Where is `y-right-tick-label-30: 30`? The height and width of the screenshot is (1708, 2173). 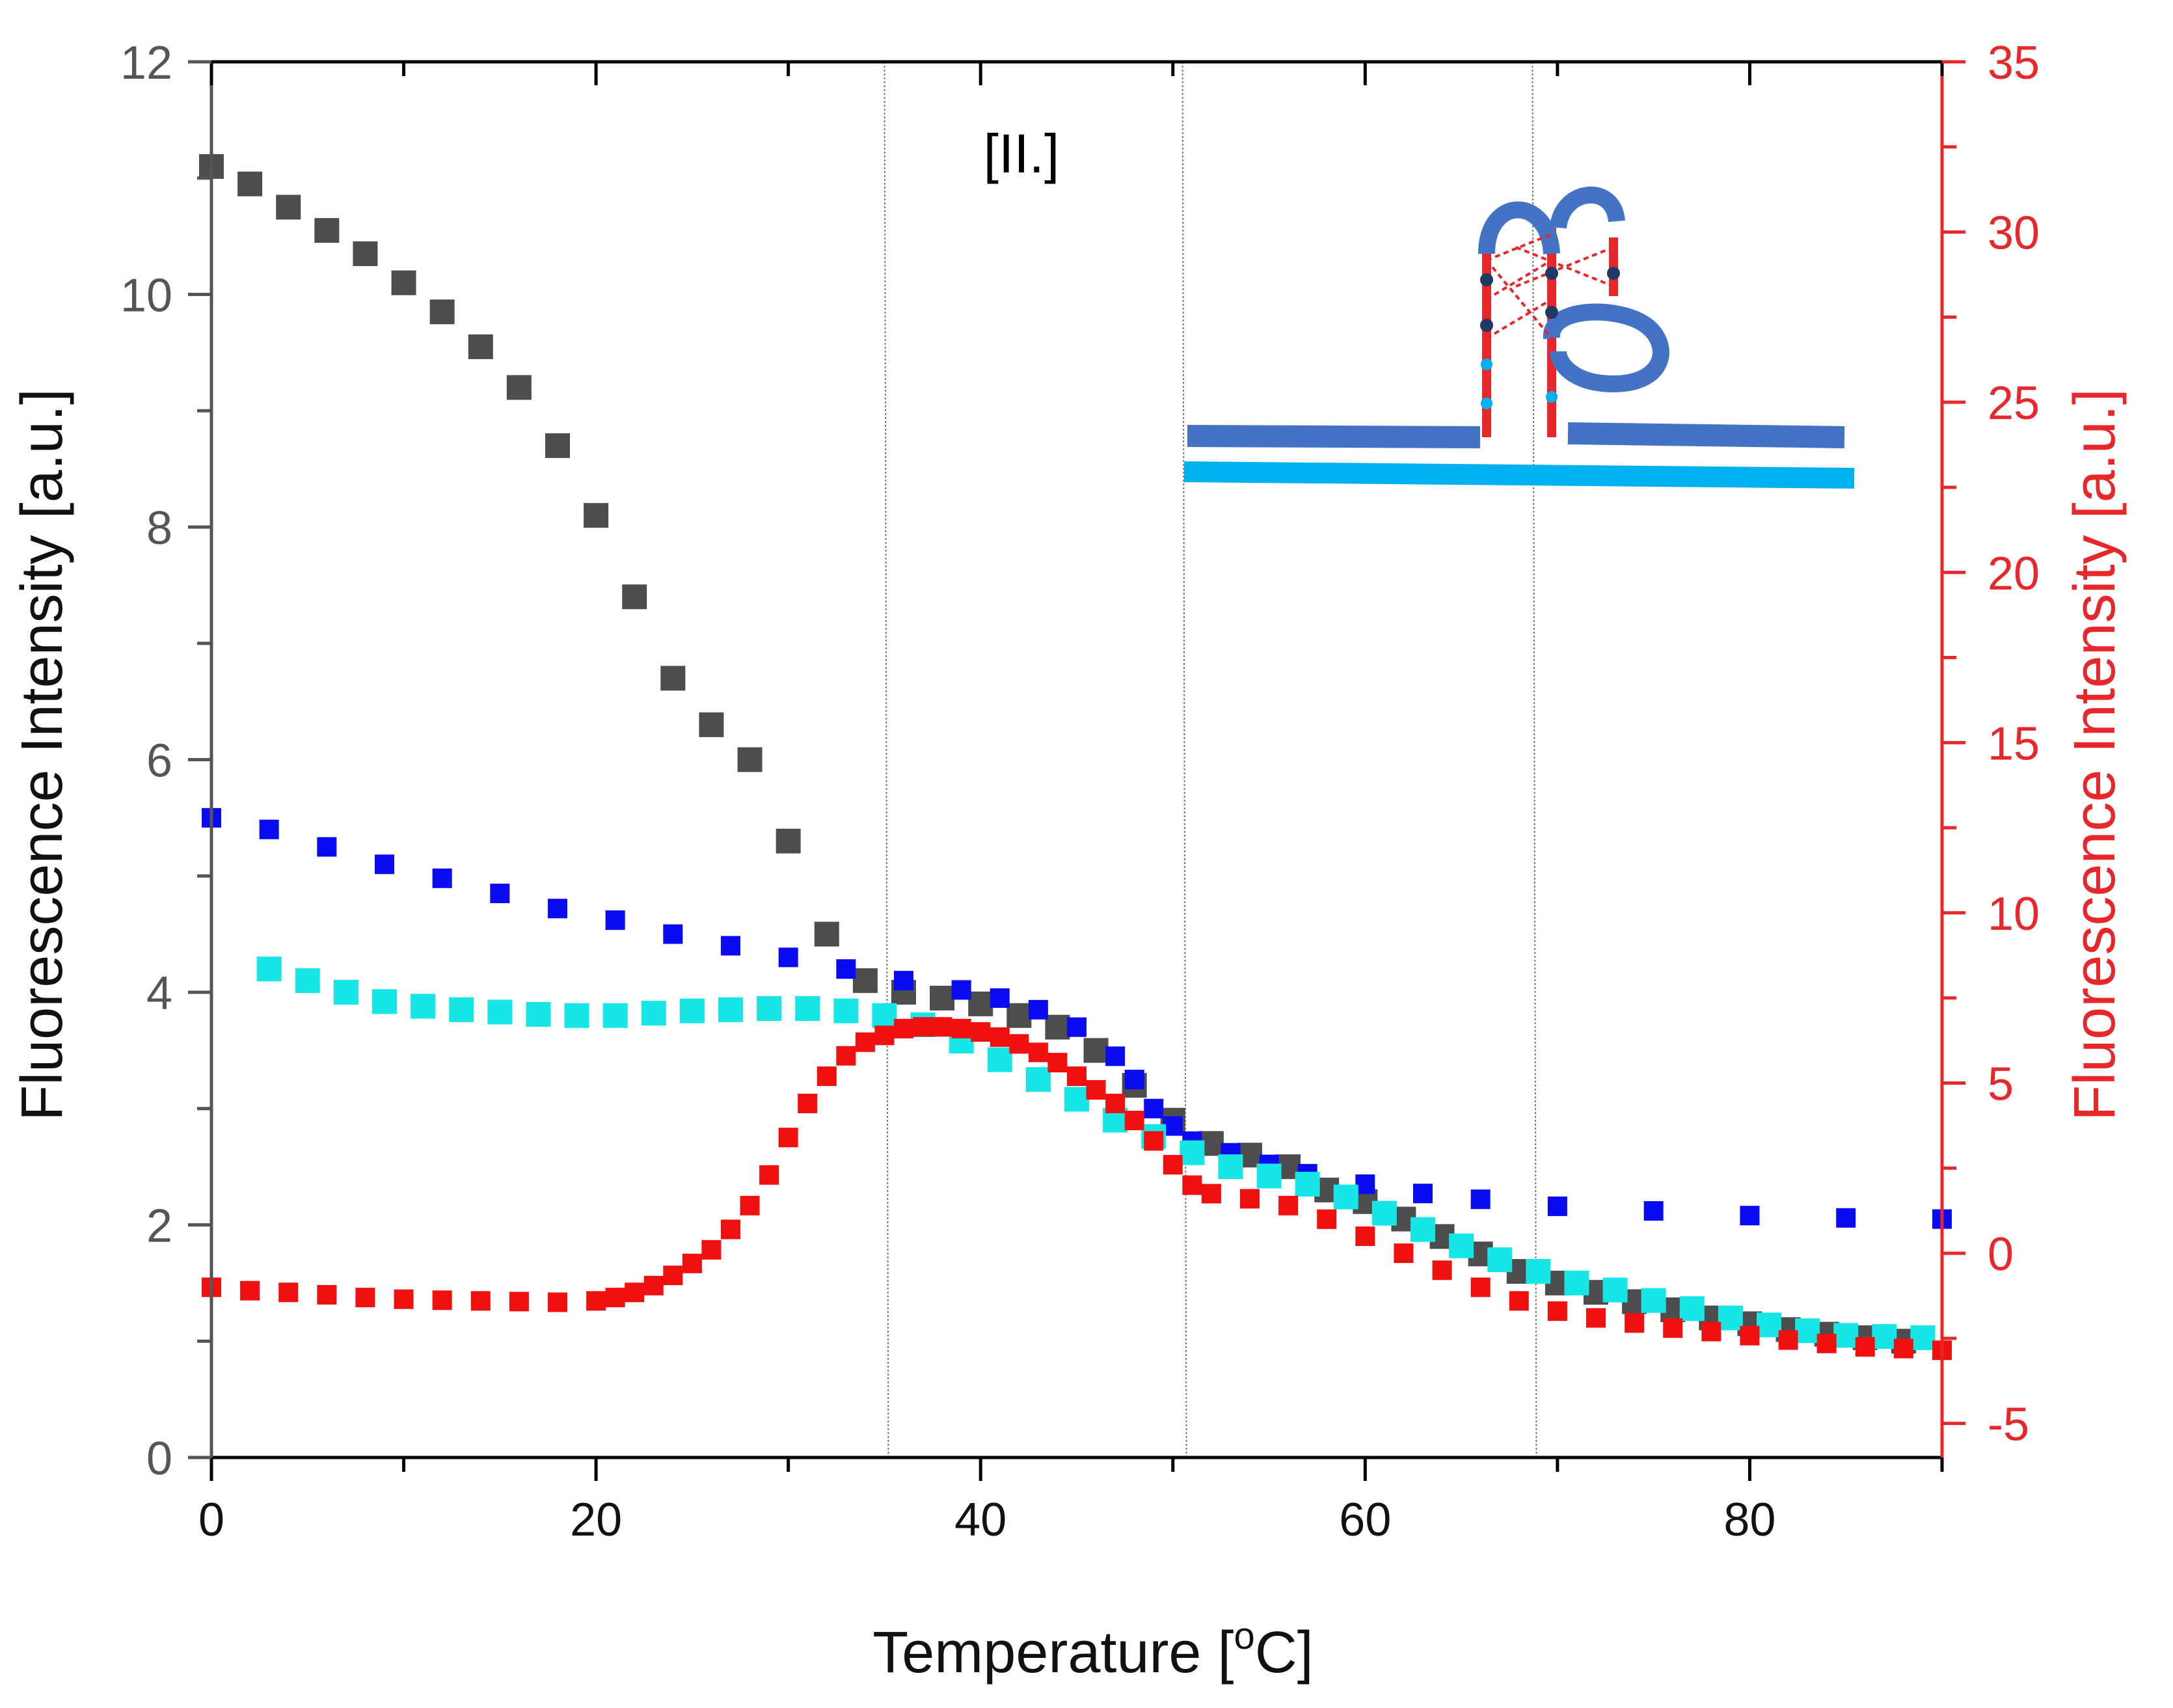
y-right-tick-label-30: 30 is located at coordinates (2014, 234).